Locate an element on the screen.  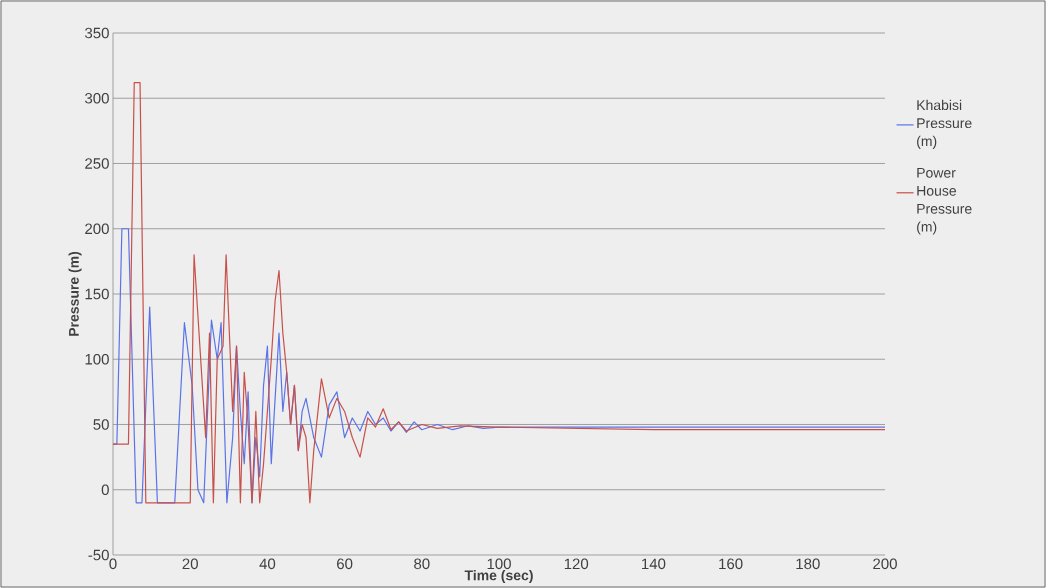
y-tick-label: 300 is located at coordinates (97, 98).